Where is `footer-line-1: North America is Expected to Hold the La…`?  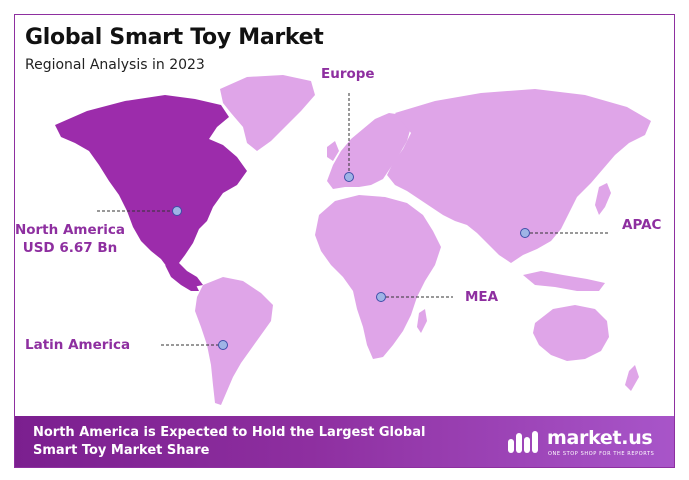
footer-line-1: North America is Expected to Hold the La… is located at coordinates (229, 432).